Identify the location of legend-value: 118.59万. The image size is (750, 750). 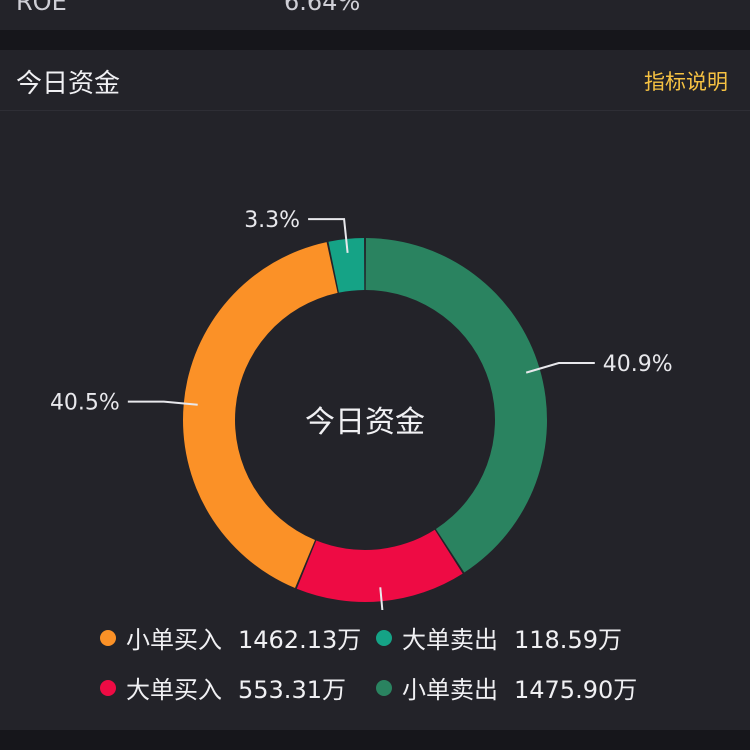
(568, 640).